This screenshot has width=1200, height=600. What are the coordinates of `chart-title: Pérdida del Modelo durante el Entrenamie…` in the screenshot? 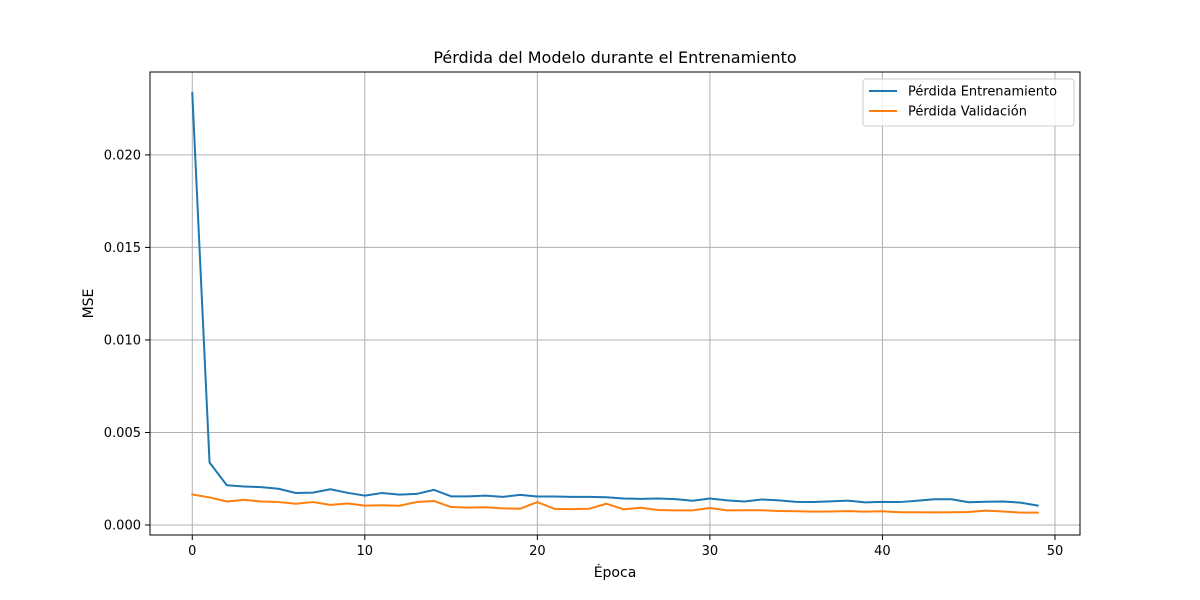 It's located at (614, 57).